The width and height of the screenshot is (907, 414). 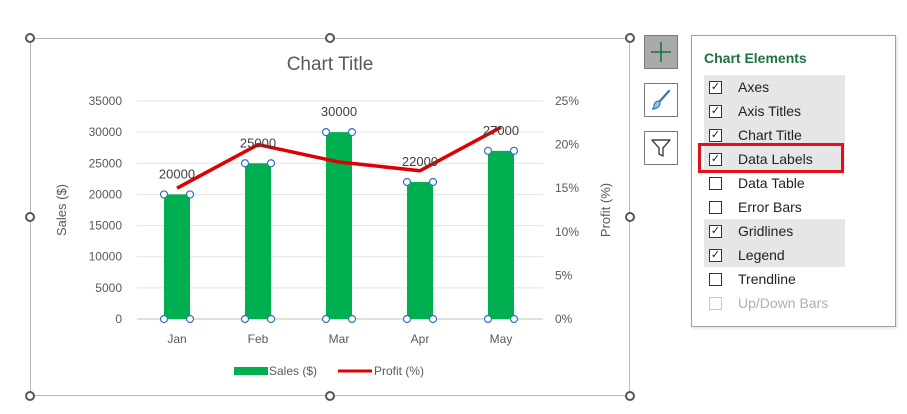 I want to click on x-tick-label: Feb, so click(x=258, y=339).